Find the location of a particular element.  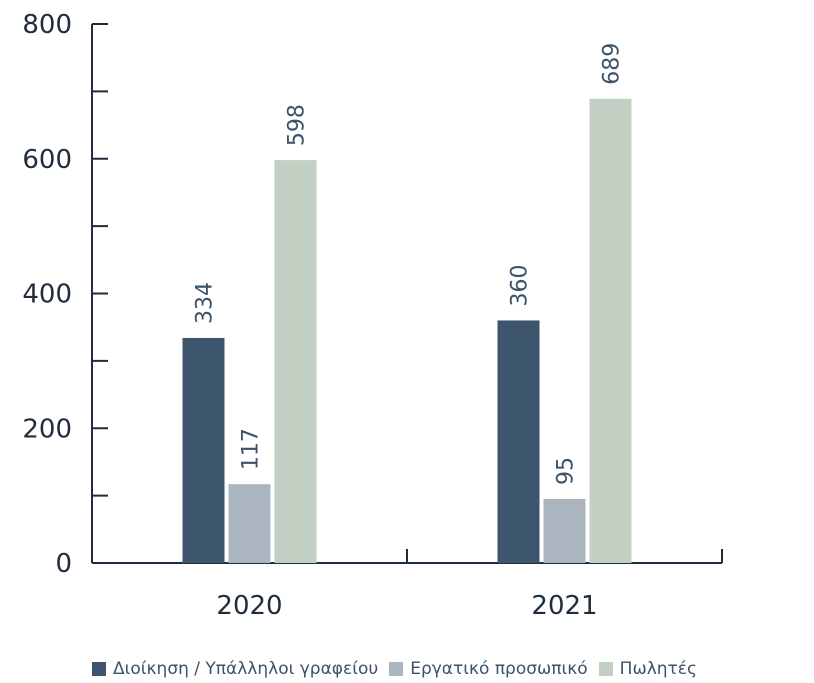

legend-item: Πωλητές is located at coordinates (647, 669).